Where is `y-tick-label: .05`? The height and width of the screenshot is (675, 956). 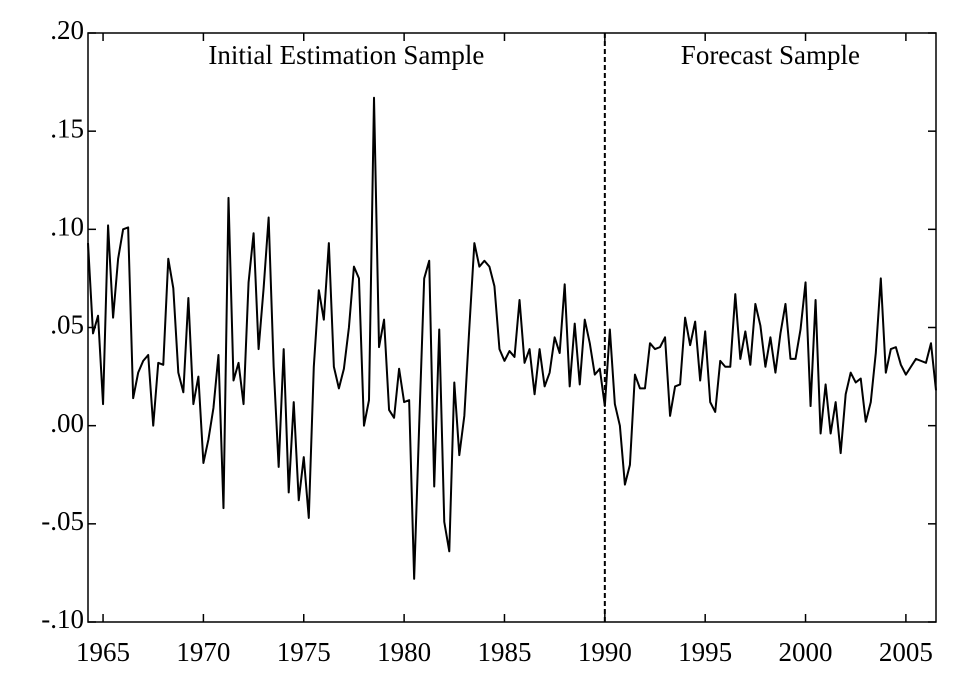 y-tick-label: .05 is located at coordinates (67, 325).